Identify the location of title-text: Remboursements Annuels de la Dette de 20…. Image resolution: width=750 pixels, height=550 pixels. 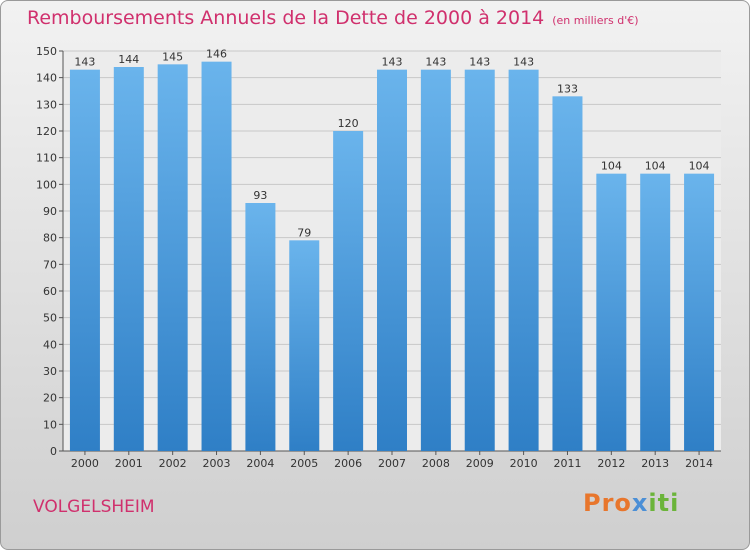
(286, 18).